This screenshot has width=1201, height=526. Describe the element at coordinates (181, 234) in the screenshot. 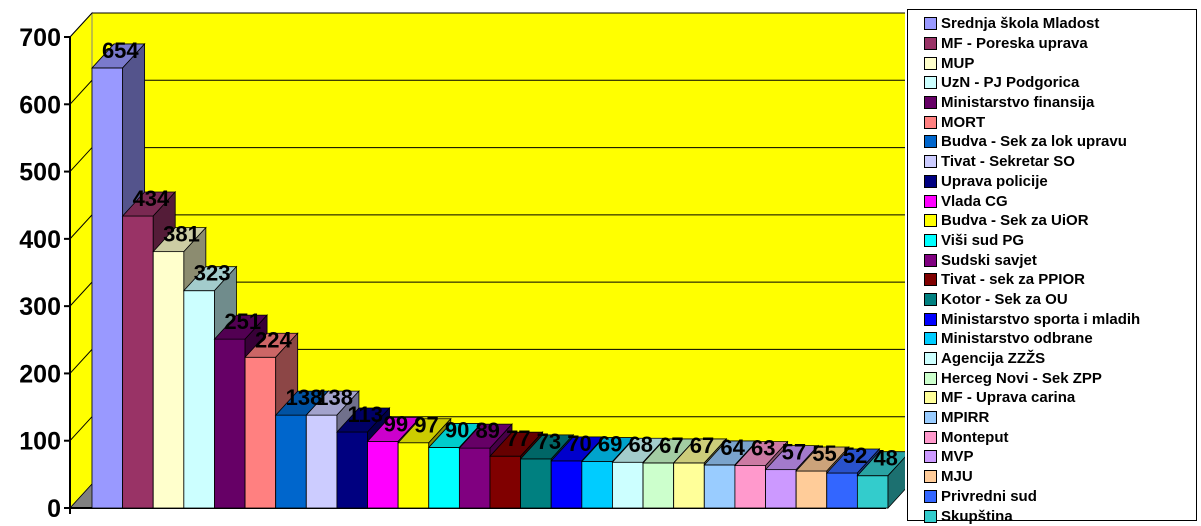

I see `data-label: 381` at that location.